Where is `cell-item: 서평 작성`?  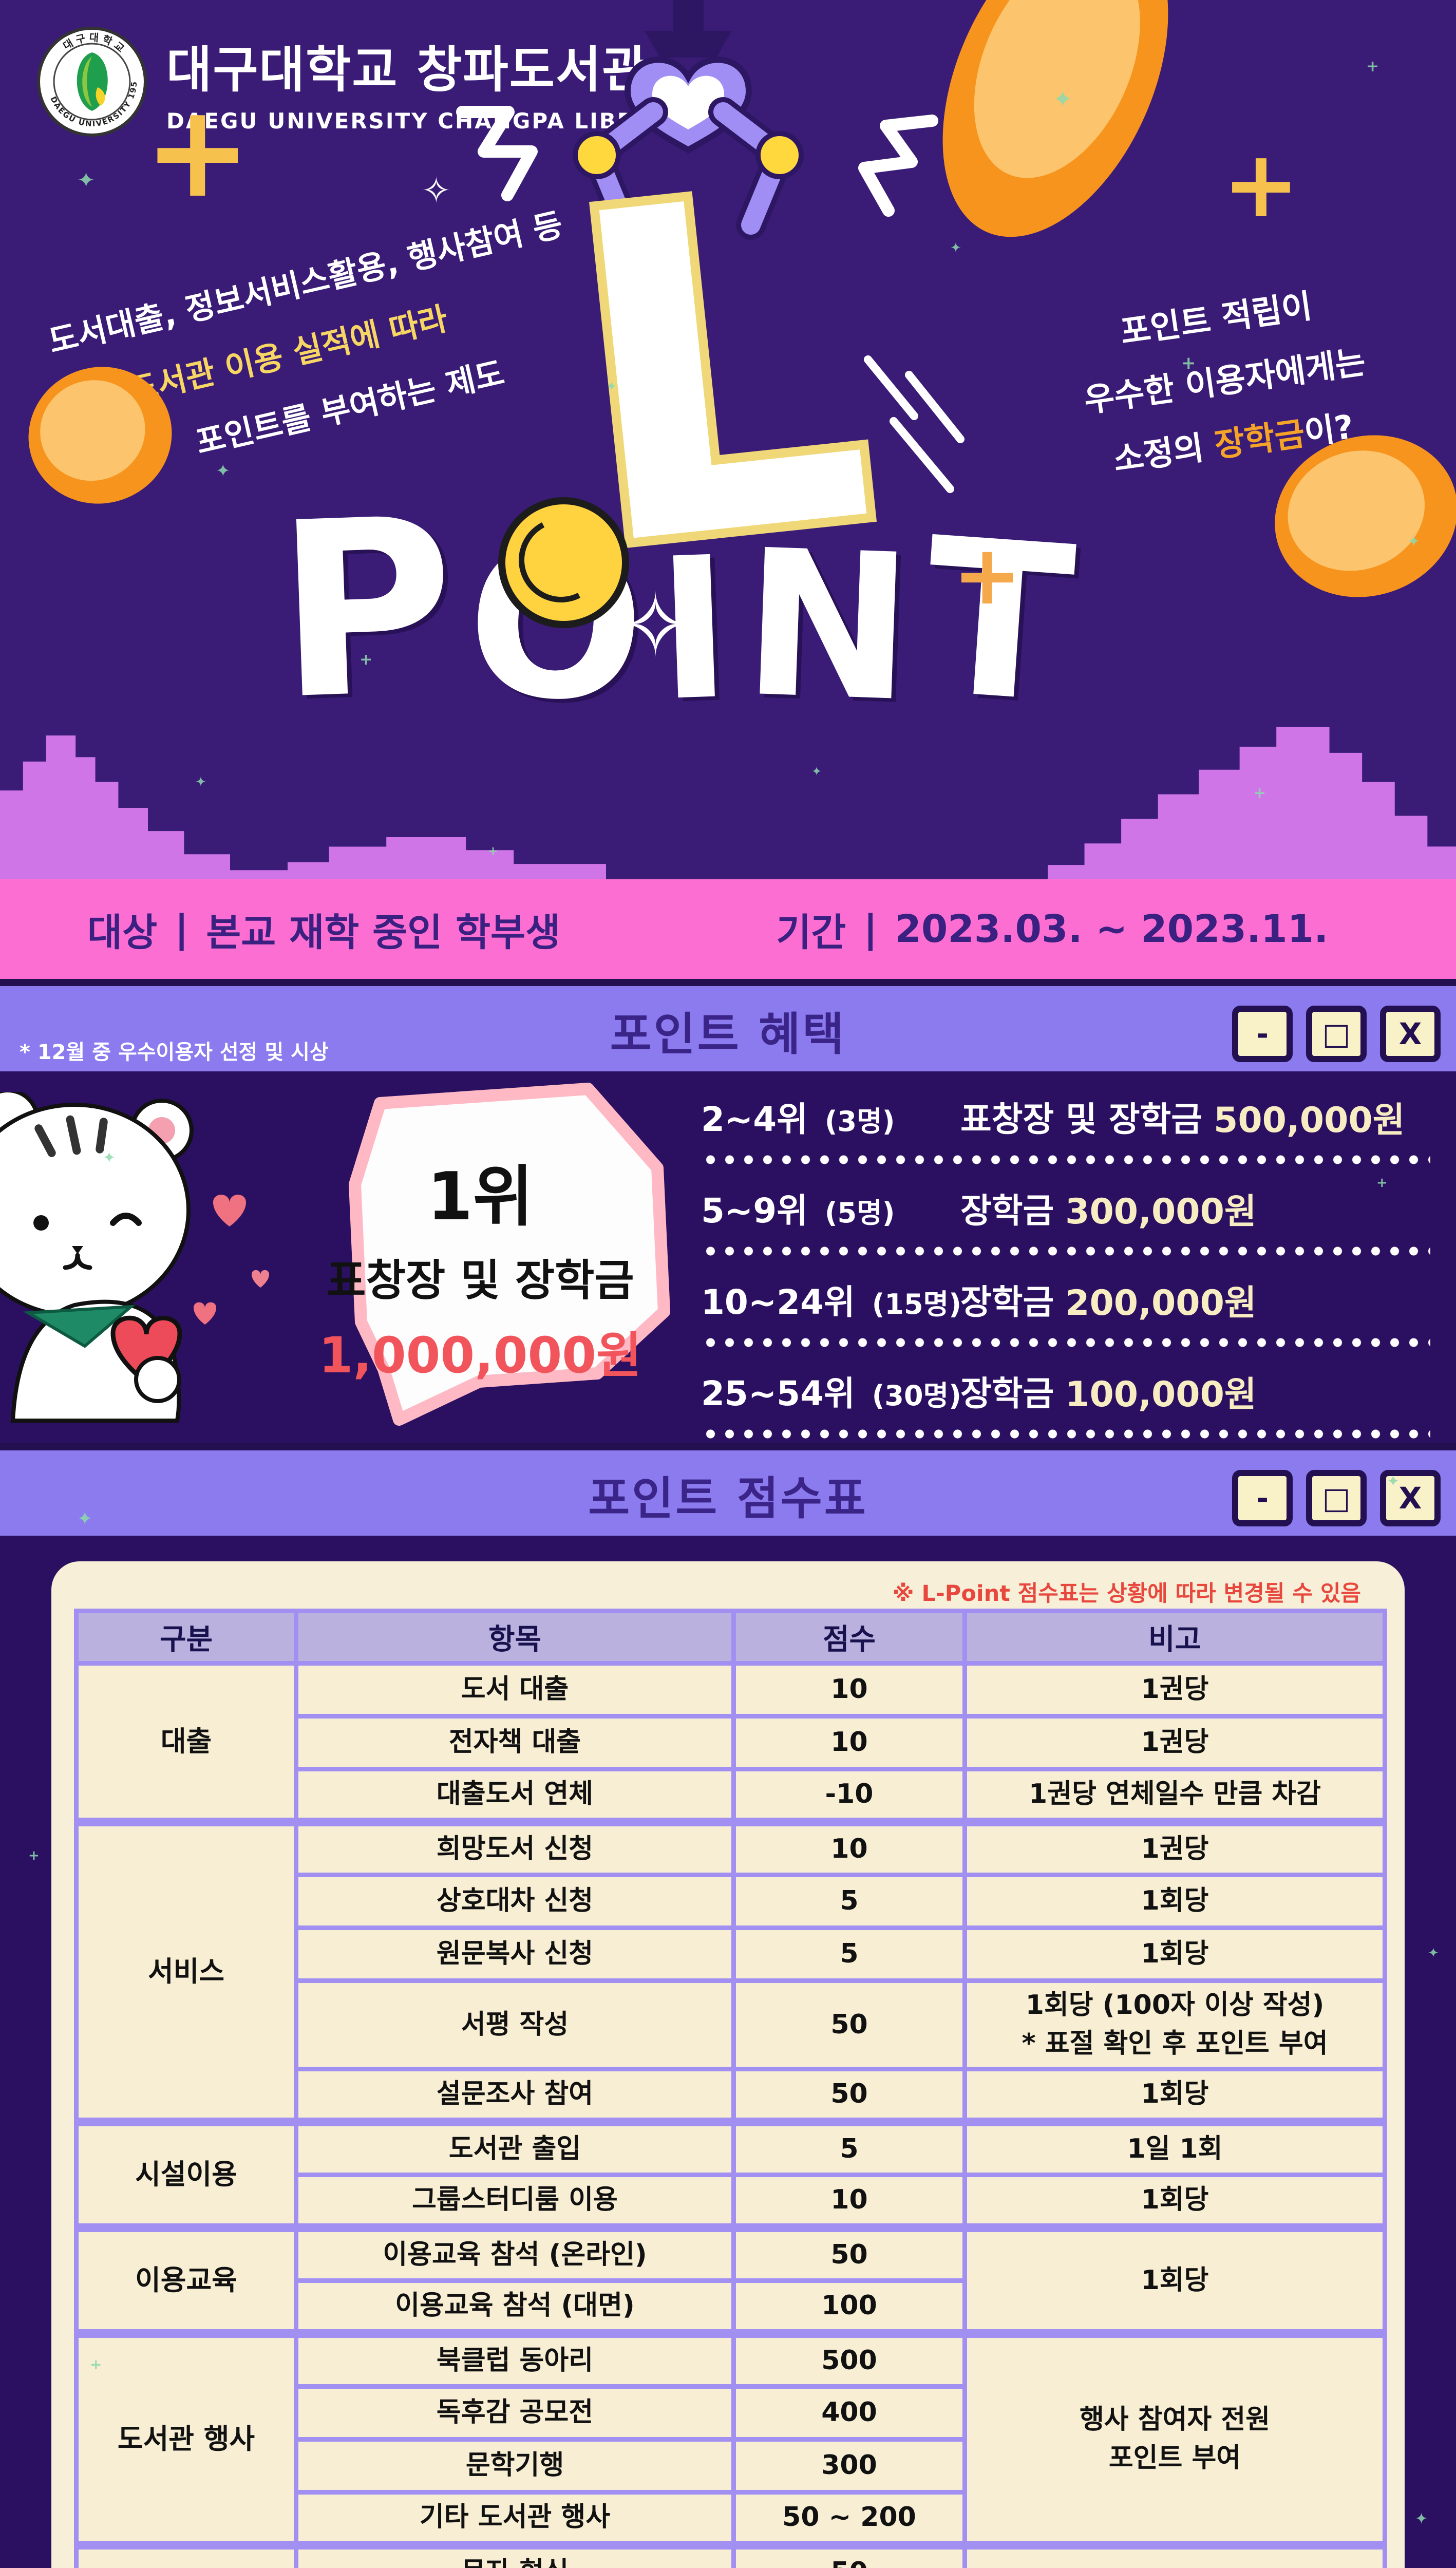
cell-item: 서평 작성 is located at coordinates (515, 2024).